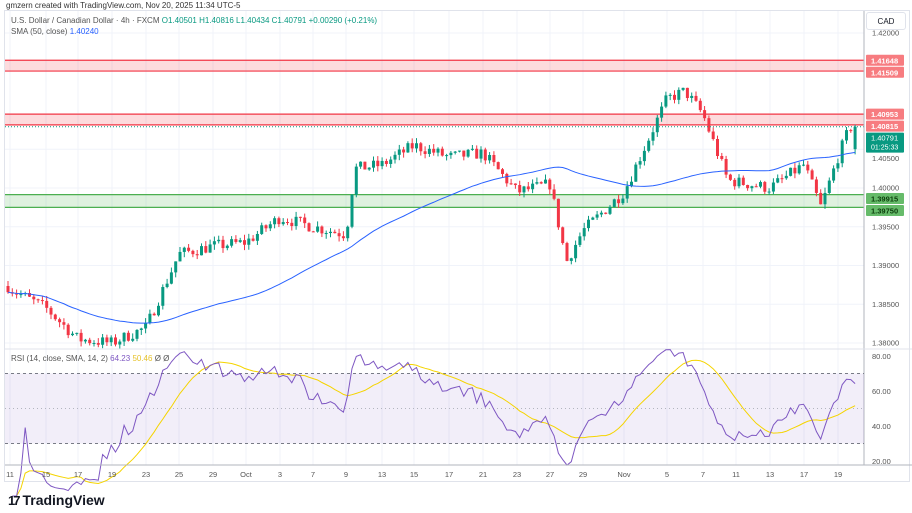 This screenshot has height=513, width=912. I want to click on time-tick-label: Nov, so click(624, 474).